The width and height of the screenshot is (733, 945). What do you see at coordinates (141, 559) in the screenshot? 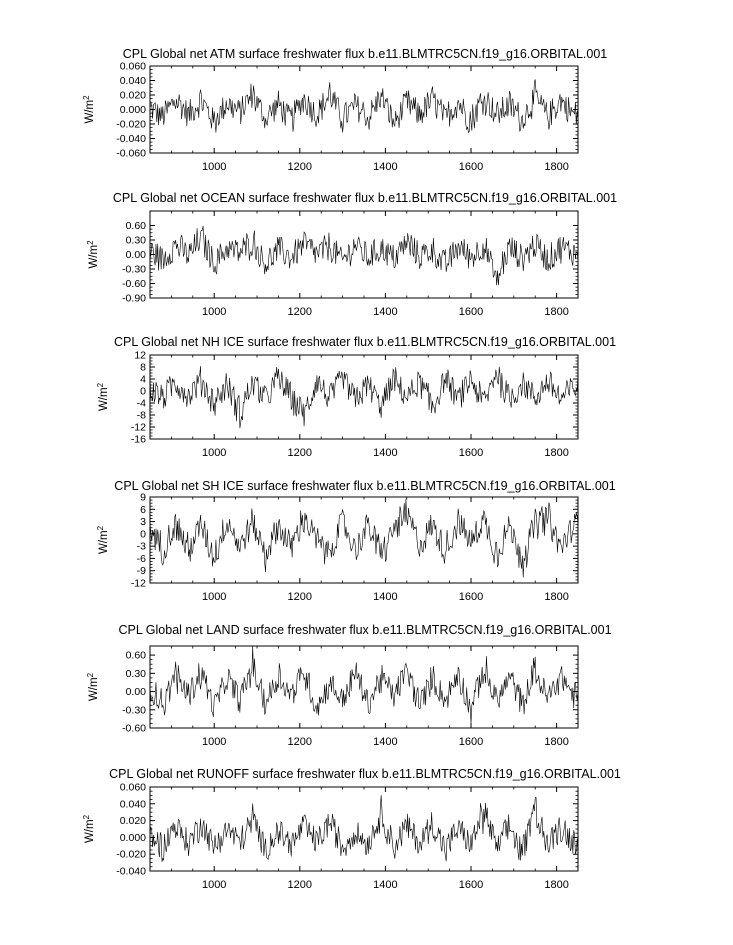
I see `y-tick-label: -6` at bounding box center [141, 559].